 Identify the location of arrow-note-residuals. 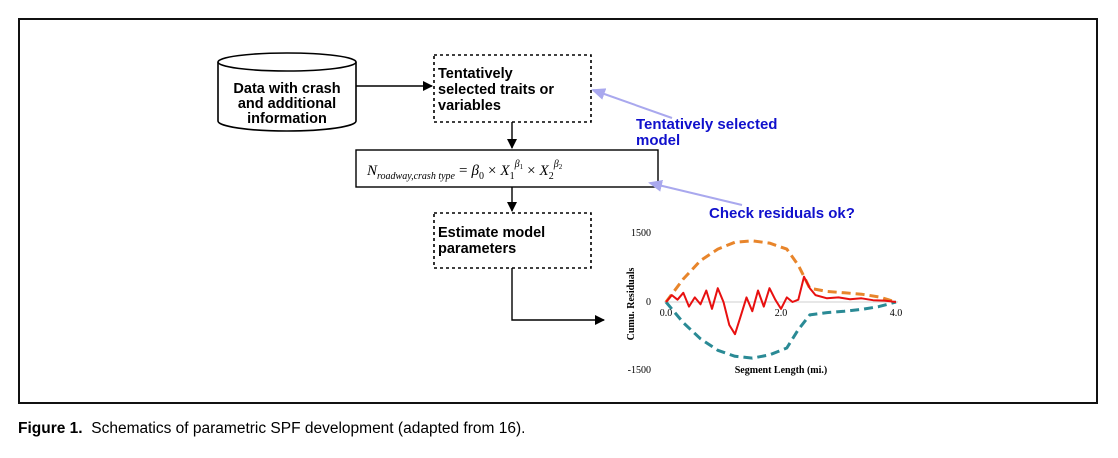
(695, 192).